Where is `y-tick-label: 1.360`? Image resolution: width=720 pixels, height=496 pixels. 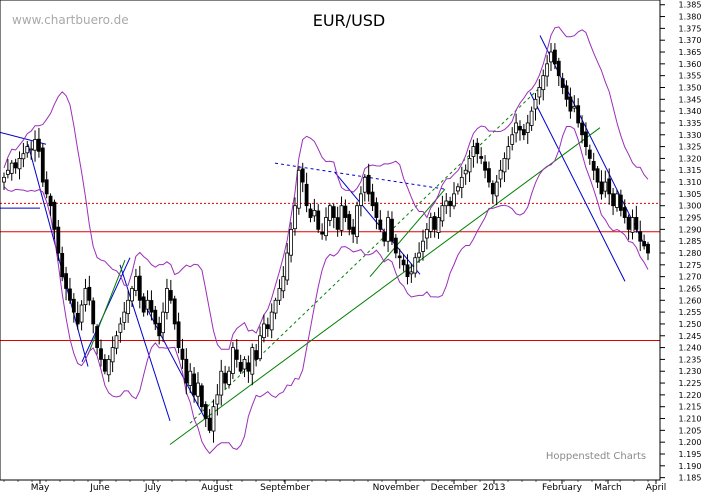 y-tick-label: 1.360 is located at coordinates (690, 64).